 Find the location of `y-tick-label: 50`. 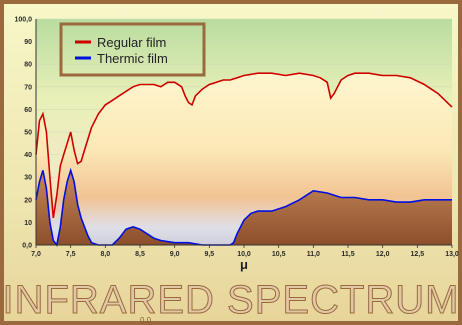

y-tick-label: 50 is located at coordinates (28, 133).